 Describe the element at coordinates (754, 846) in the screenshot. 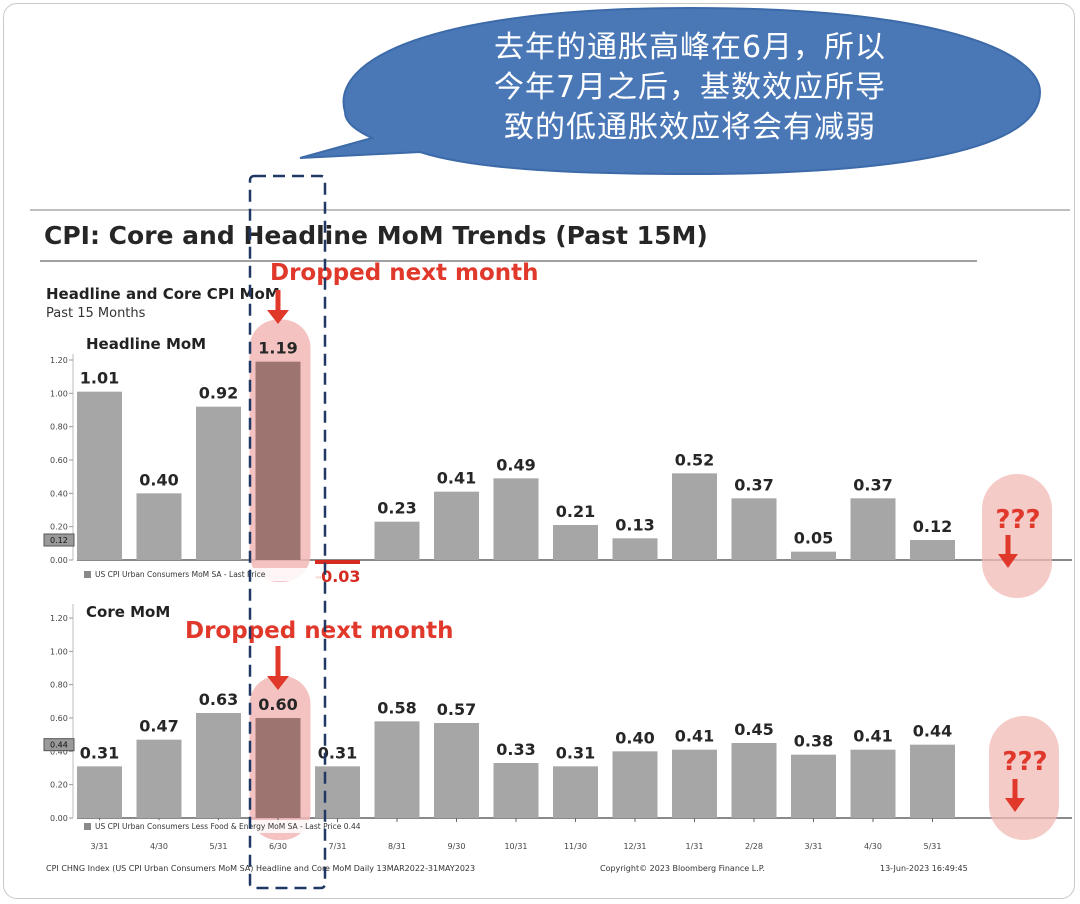

I see `x-tick-label: 2/28` at that location.